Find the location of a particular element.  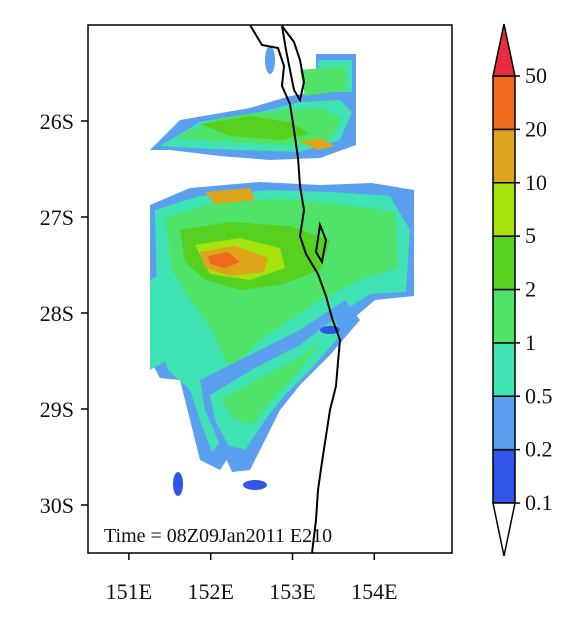

lat-tick-label: 28S is located at coordinates (57, 313).